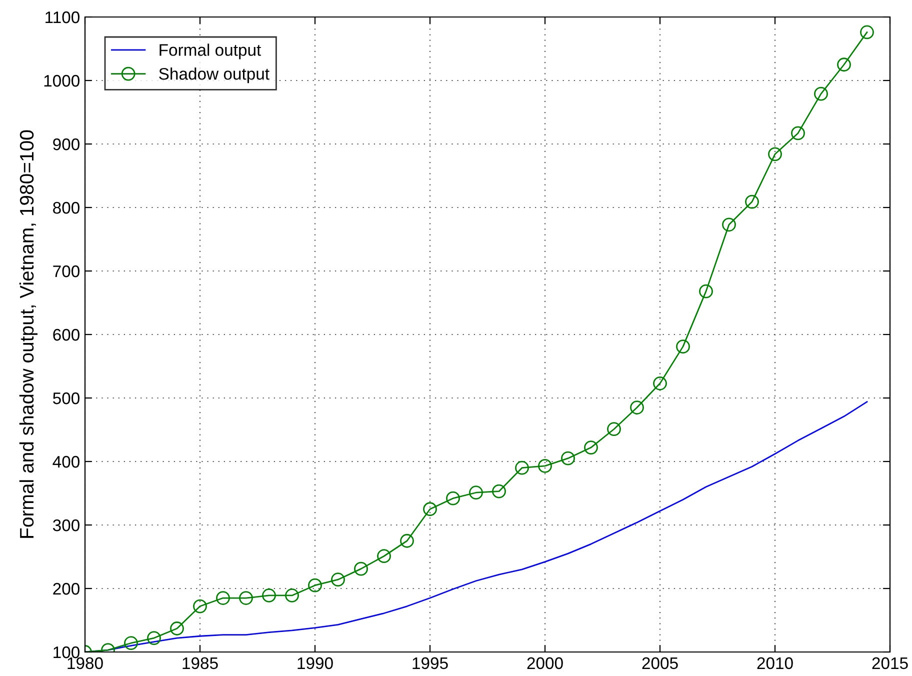 The height and width of the screenshot is (676, 912). Describe the element at coordinates (62, 80) in the screenshot. I see `y-tick-label: 1000` at that location.